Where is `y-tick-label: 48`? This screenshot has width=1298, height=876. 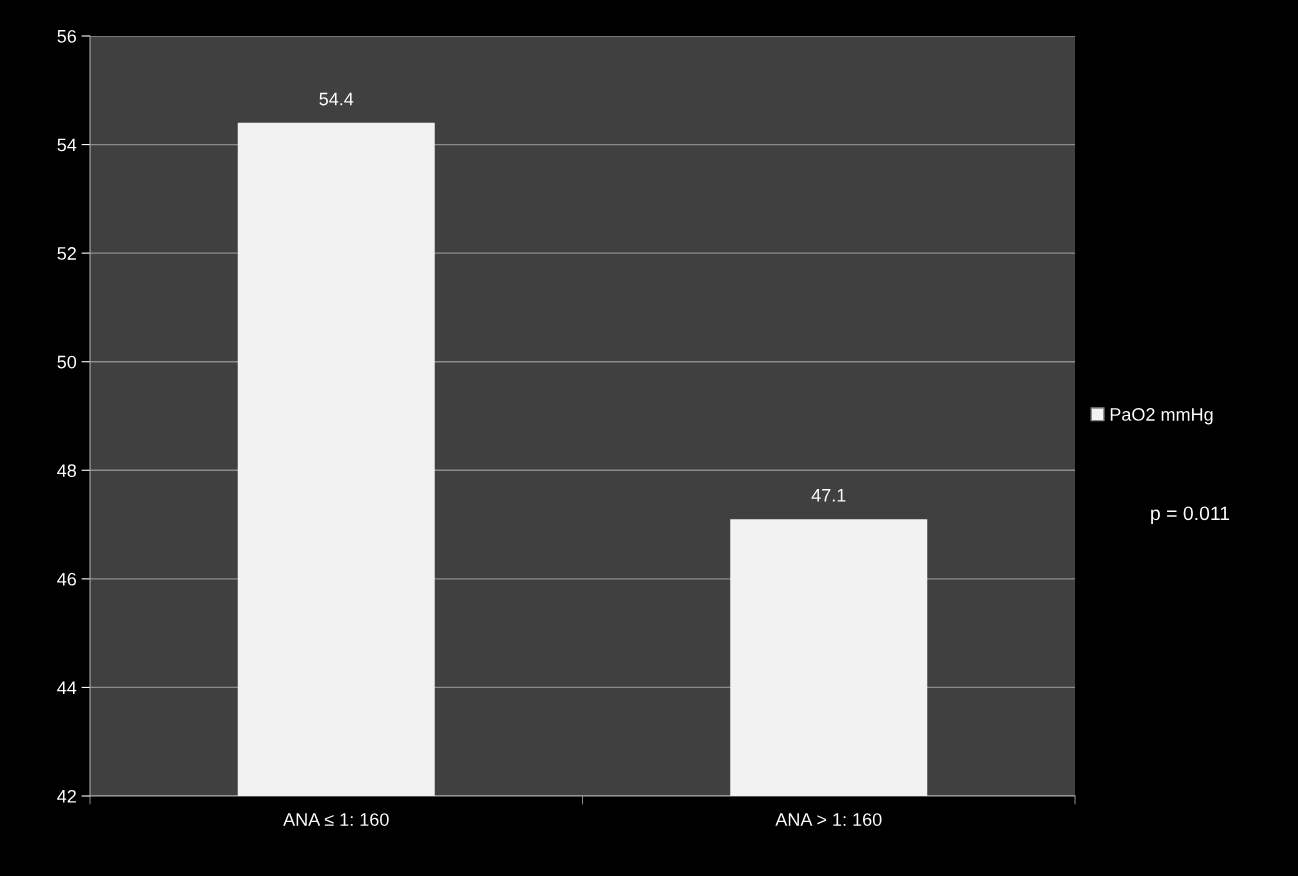
y-tick-label: 48 is located at coordinates (67, 471).